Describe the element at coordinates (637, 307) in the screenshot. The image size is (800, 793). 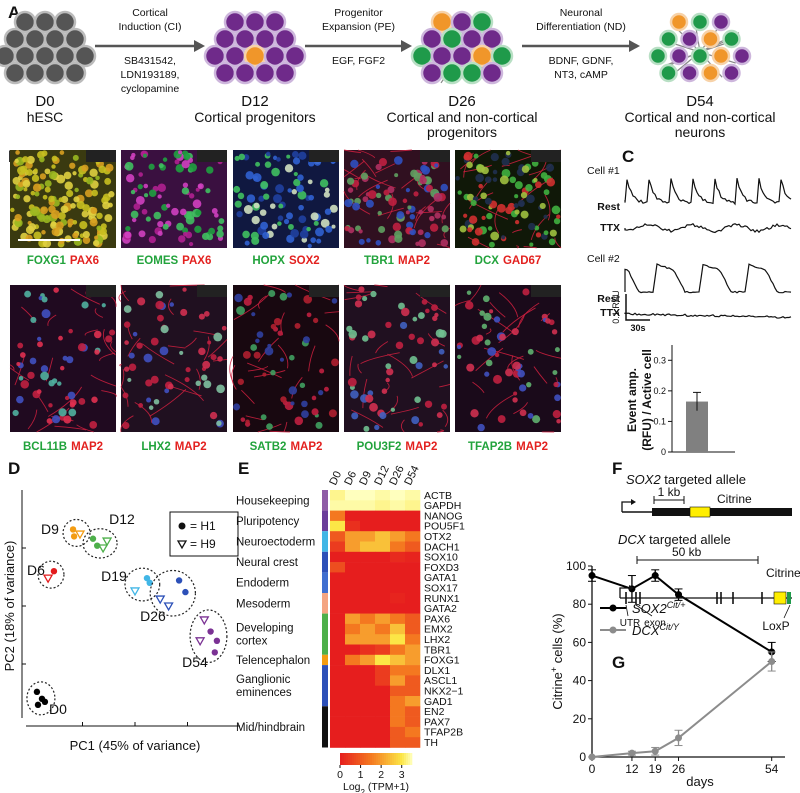
I see `scale-bar` at that location.